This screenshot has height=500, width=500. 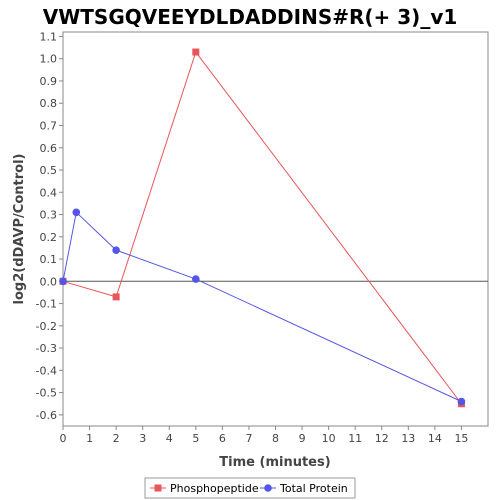 I want to click on legend-box, so click(x=250, y=488).